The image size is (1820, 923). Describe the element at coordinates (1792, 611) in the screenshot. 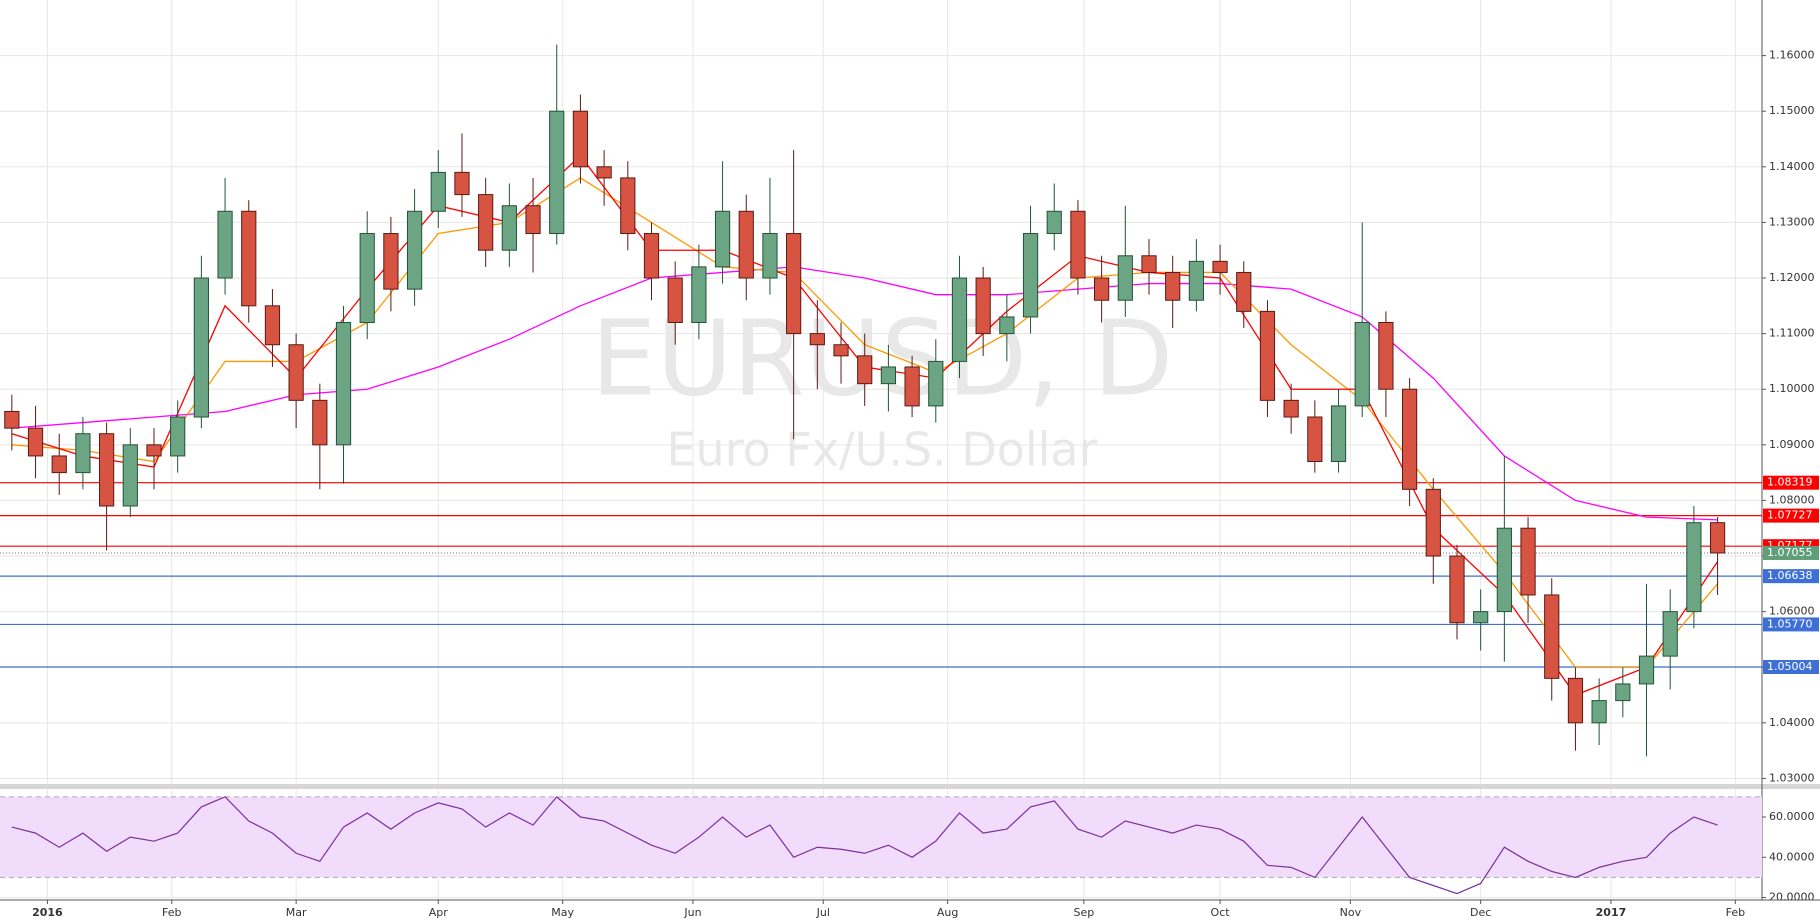

I see `y-tick-label: 1.06000` at that location.